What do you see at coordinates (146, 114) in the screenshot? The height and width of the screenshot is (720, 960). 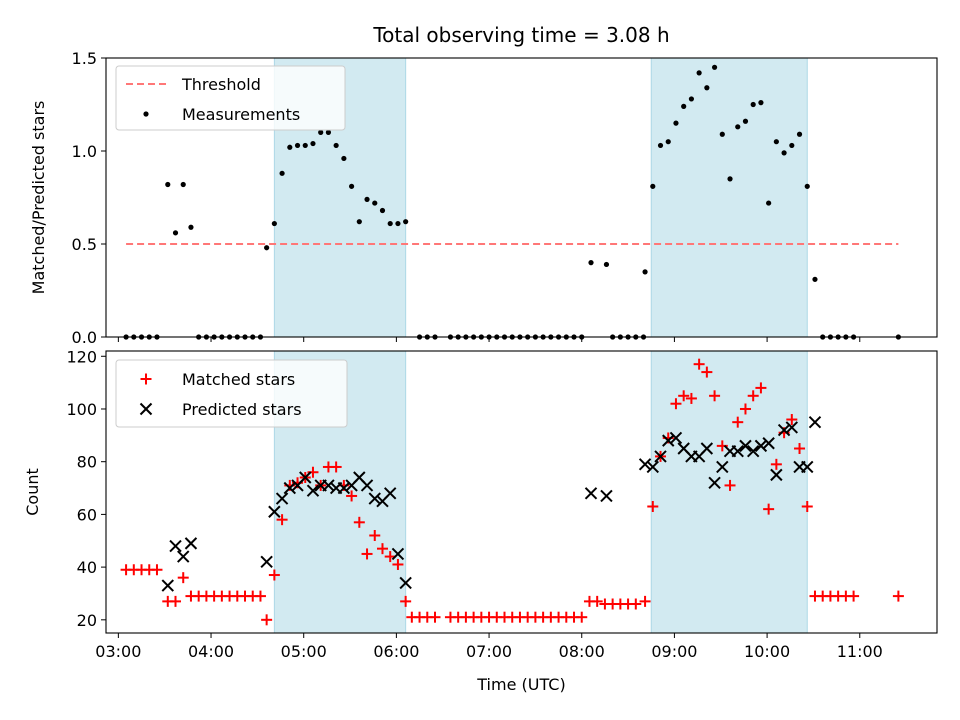 I see `legend-measurements-swatch` at bounding box center [146, 114].